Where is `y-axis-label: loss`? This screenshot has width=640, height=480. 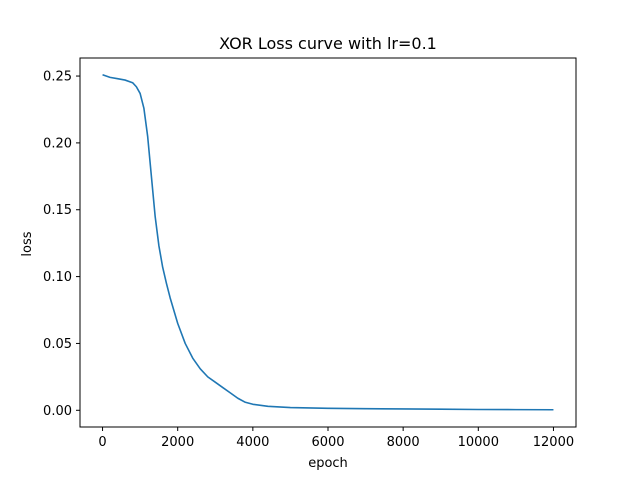
y-axis-label: loss is located at coordinates (27, 243).